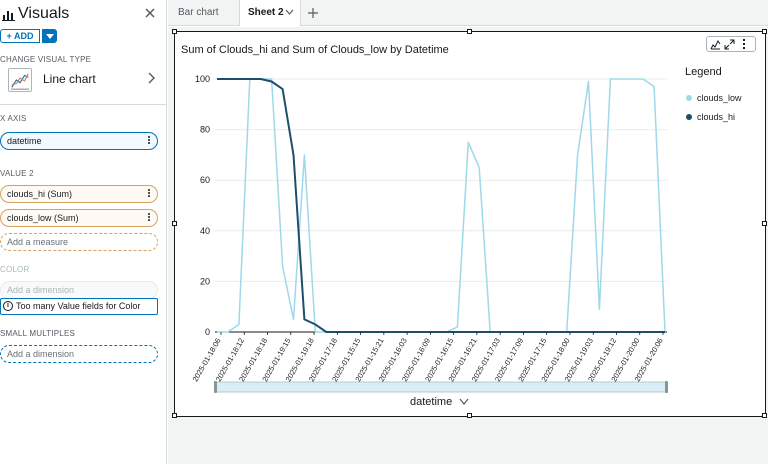 Image resolution: width=768 pixels, height=464 pixels. I want to click on visual-toolbar, so click(731, 44).